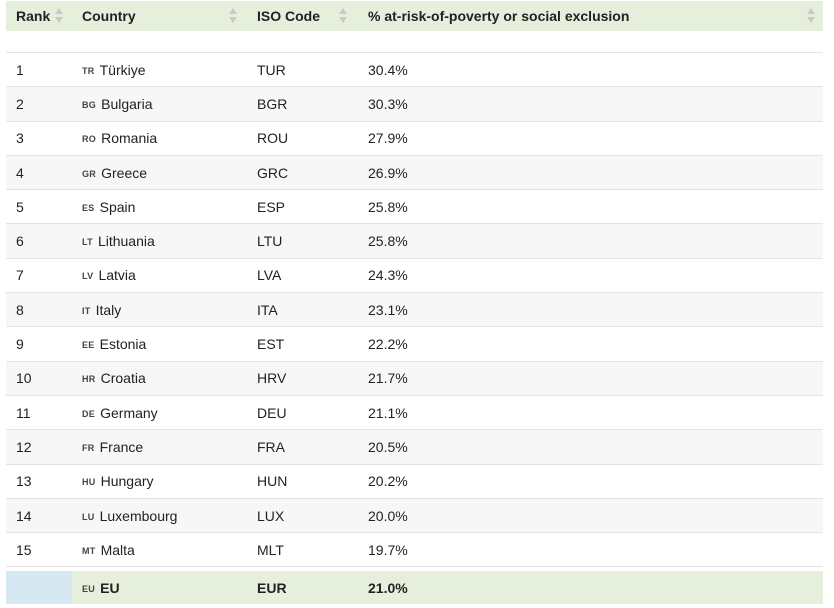  What do you see at coordinates (123, 344) in the screenshot?
I see `country-name: Estonia` at bounding box center [123, 344].